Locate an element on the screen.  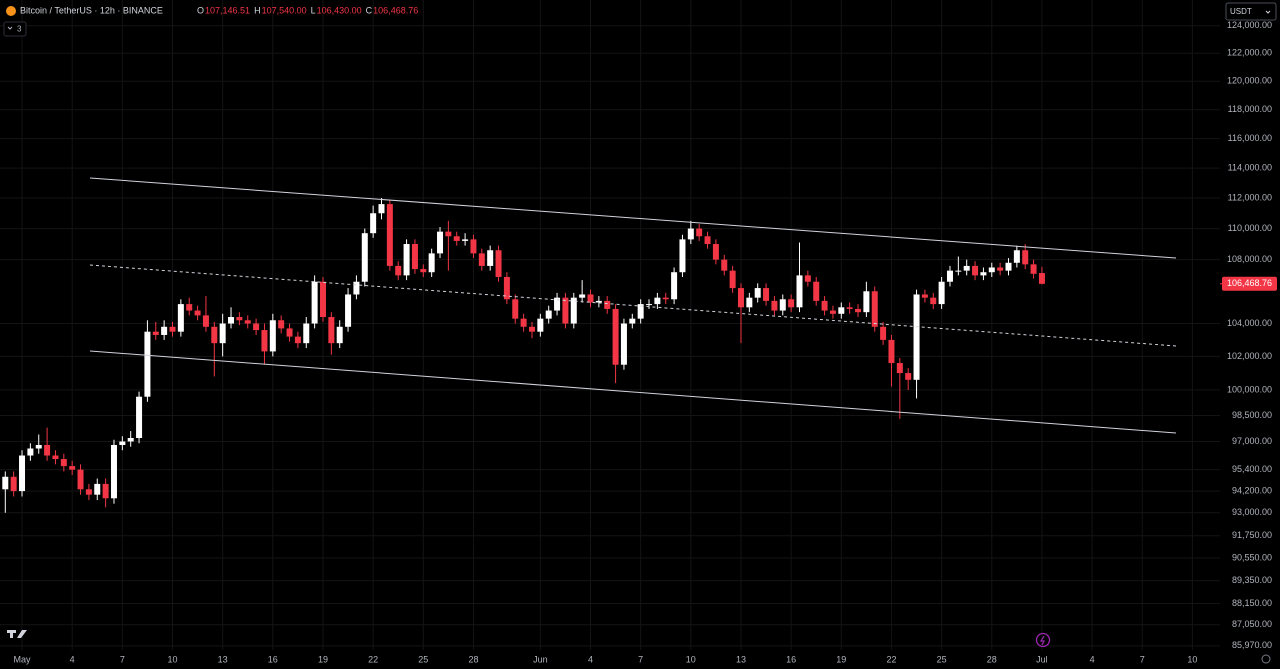
y-tick-label: 85,970.00 is located at coordinates (1252, 645).